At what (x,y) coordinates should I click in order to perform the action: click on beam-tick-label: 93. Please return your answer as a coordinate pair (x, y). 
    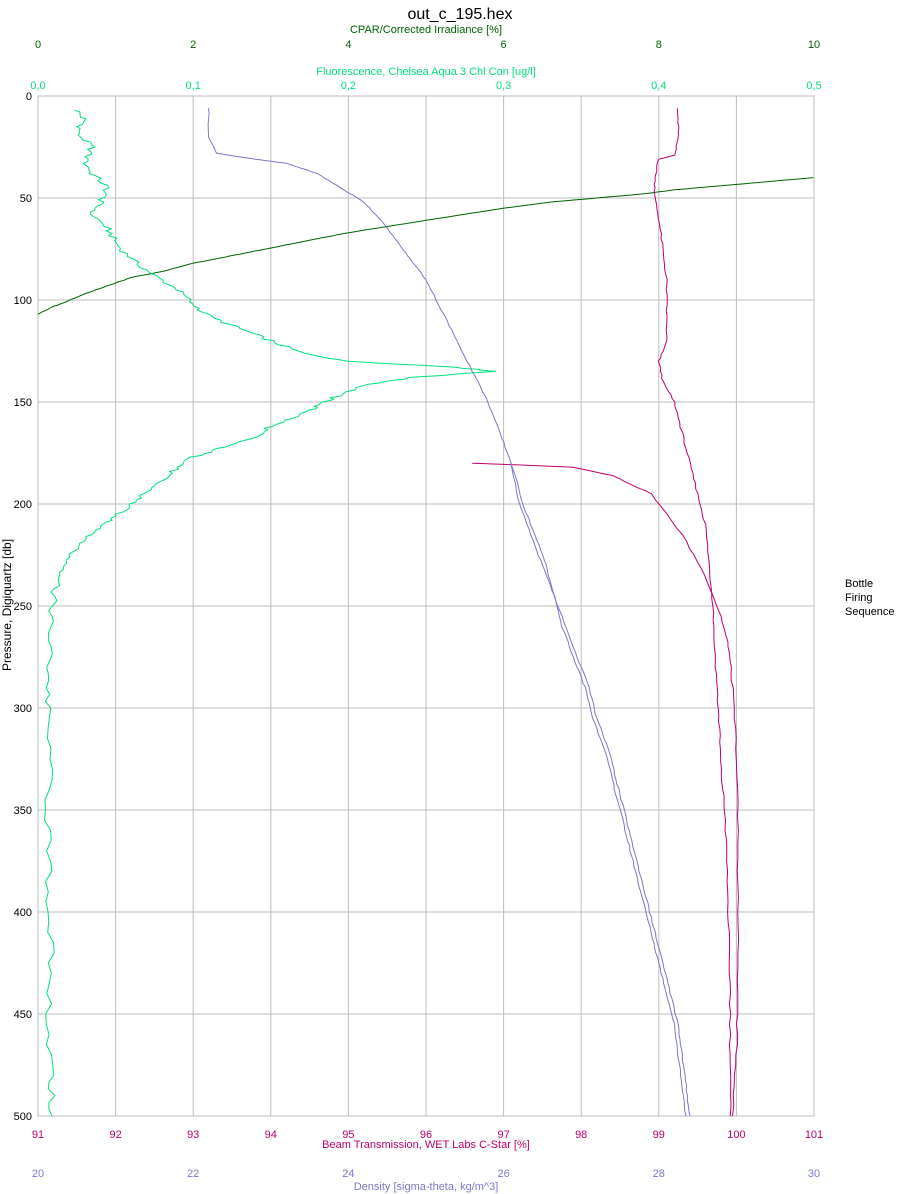
    Looking at the image, I should click on (193, 1135).